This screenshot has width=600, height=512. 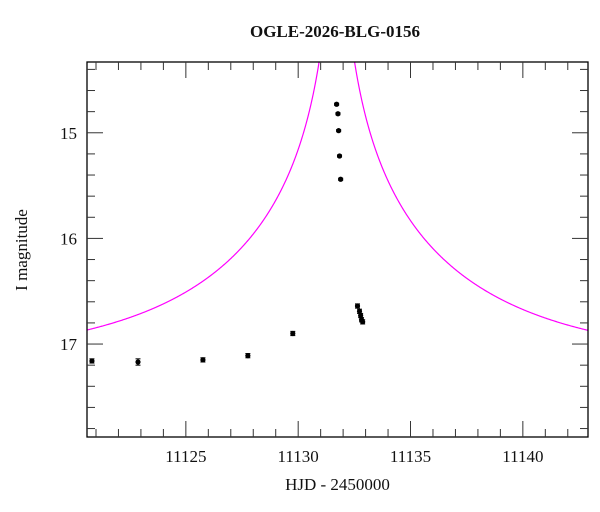 I want to click on x-tick-label: 11125, so click(x=185, y=456).